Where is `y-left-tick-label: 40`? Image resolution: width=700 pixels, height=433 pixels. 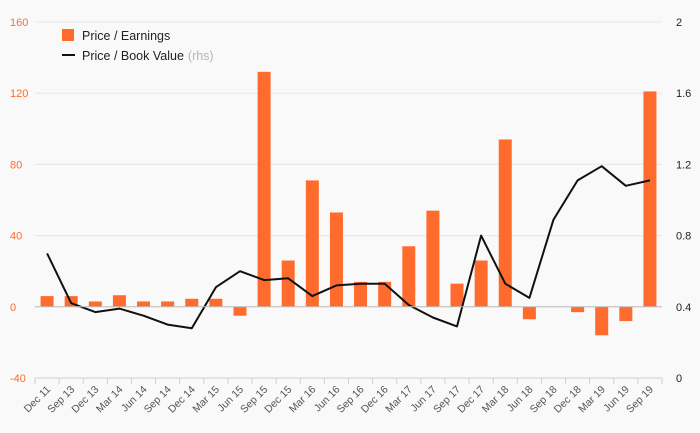 y-left-tick-label: 40 is located at coordinates (16, 237).